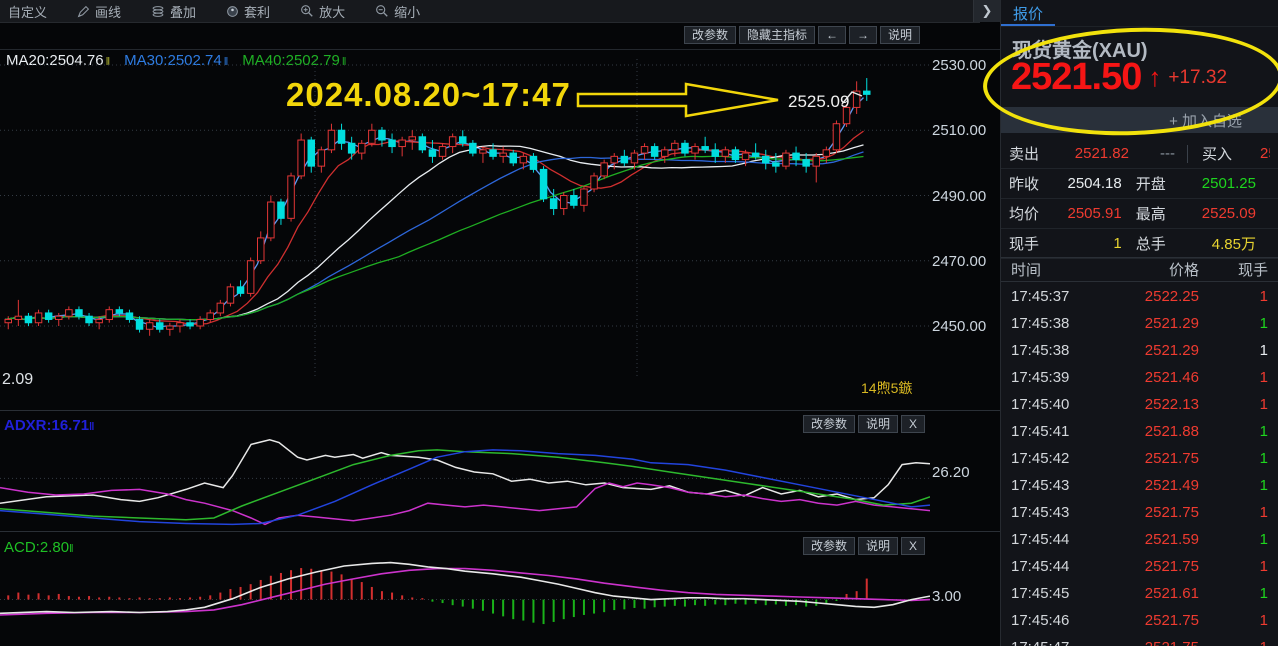 The image size is (1278, 646). I want to click on add-to-watchlist-button: + 加入自选, so click(1139, 120).